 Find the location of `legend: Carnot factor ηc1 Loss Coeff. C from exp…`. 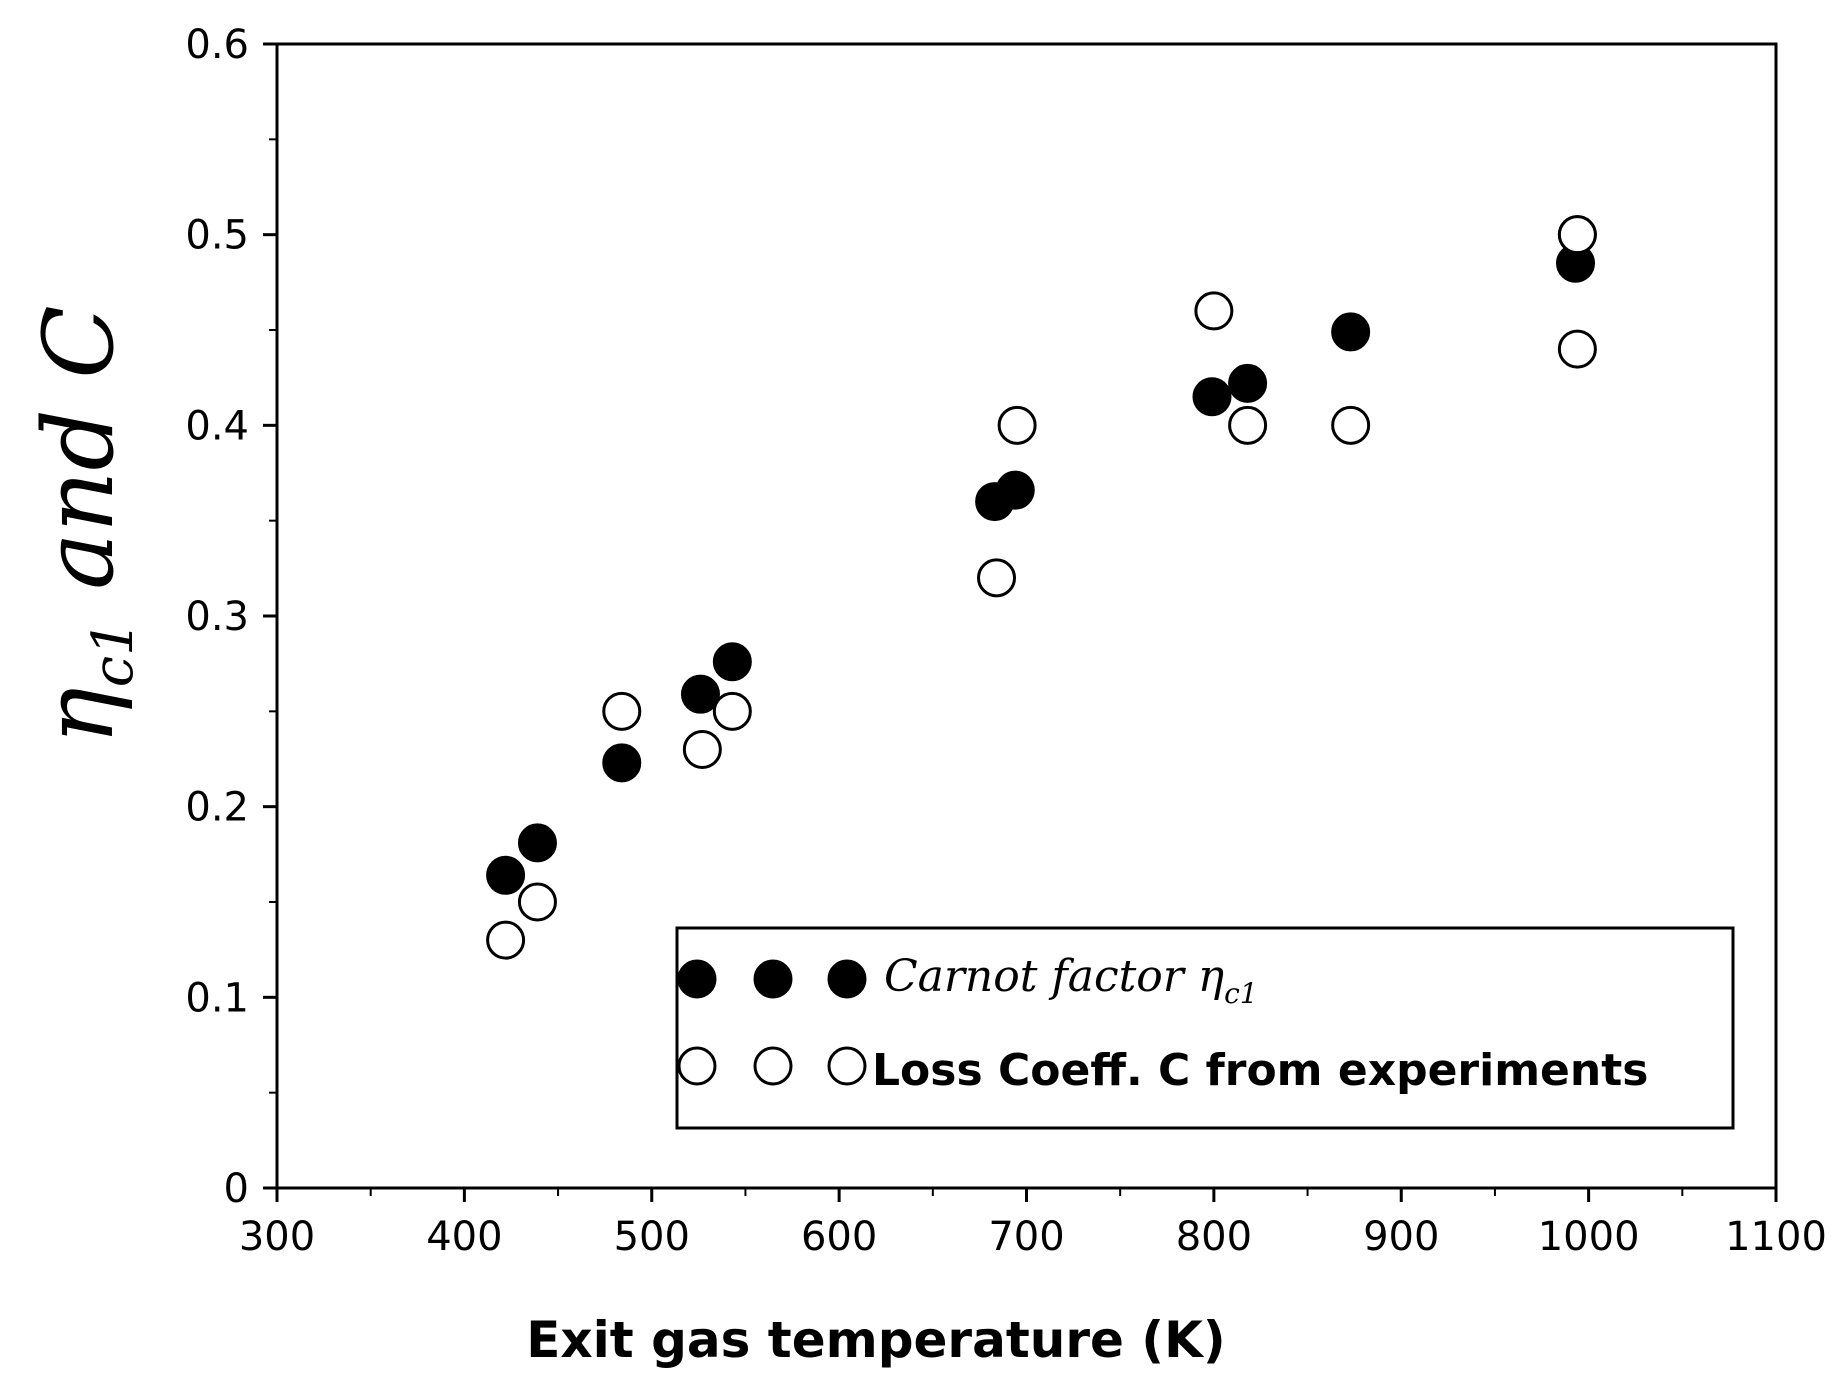

legend: Carnot factor ηc1 Loss Coeff. C from exp… is located at coordinates (1205, 1028).